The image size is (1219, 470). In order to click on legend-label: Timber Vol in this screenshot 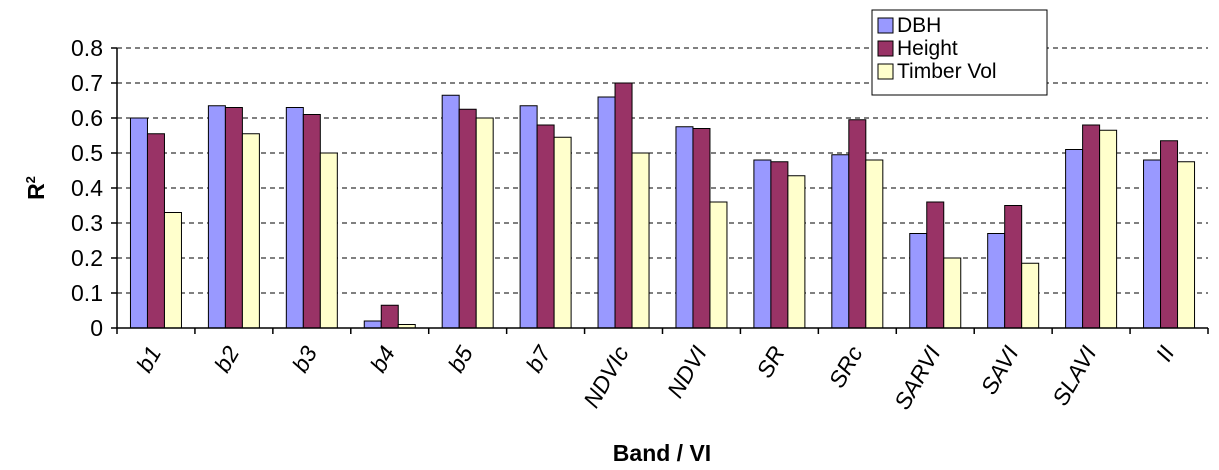, I will do `click(947, 71)`.